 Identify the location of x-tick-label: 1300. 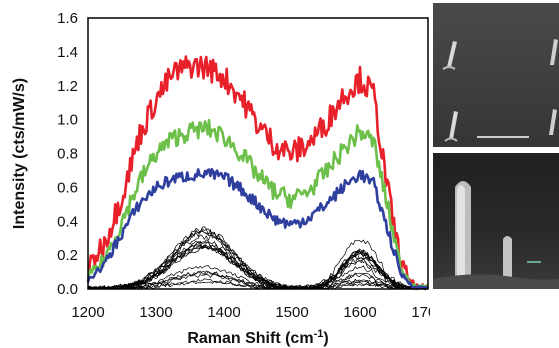
(155, 312).